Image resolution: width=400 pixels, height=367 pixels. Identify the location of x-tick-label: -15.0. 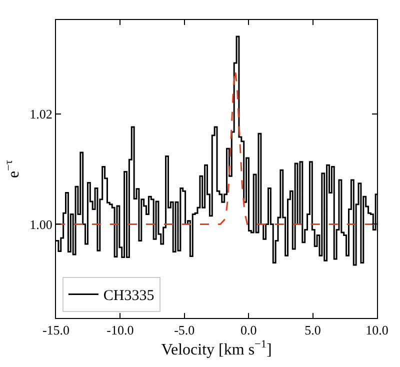
(56, 330).